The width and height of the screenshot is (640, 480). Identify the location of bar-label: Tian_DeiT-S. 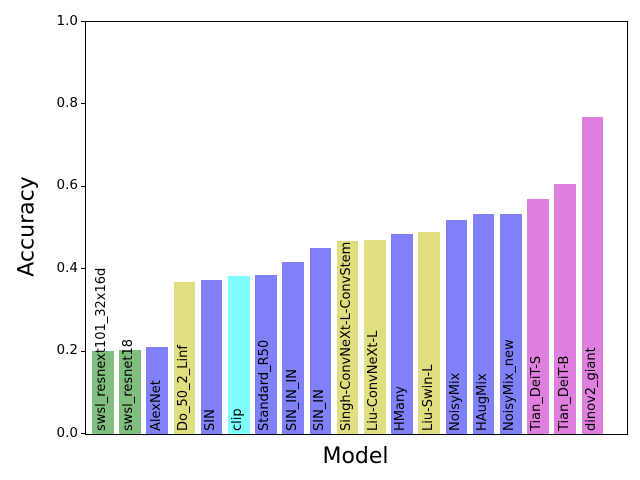
(537, 393).